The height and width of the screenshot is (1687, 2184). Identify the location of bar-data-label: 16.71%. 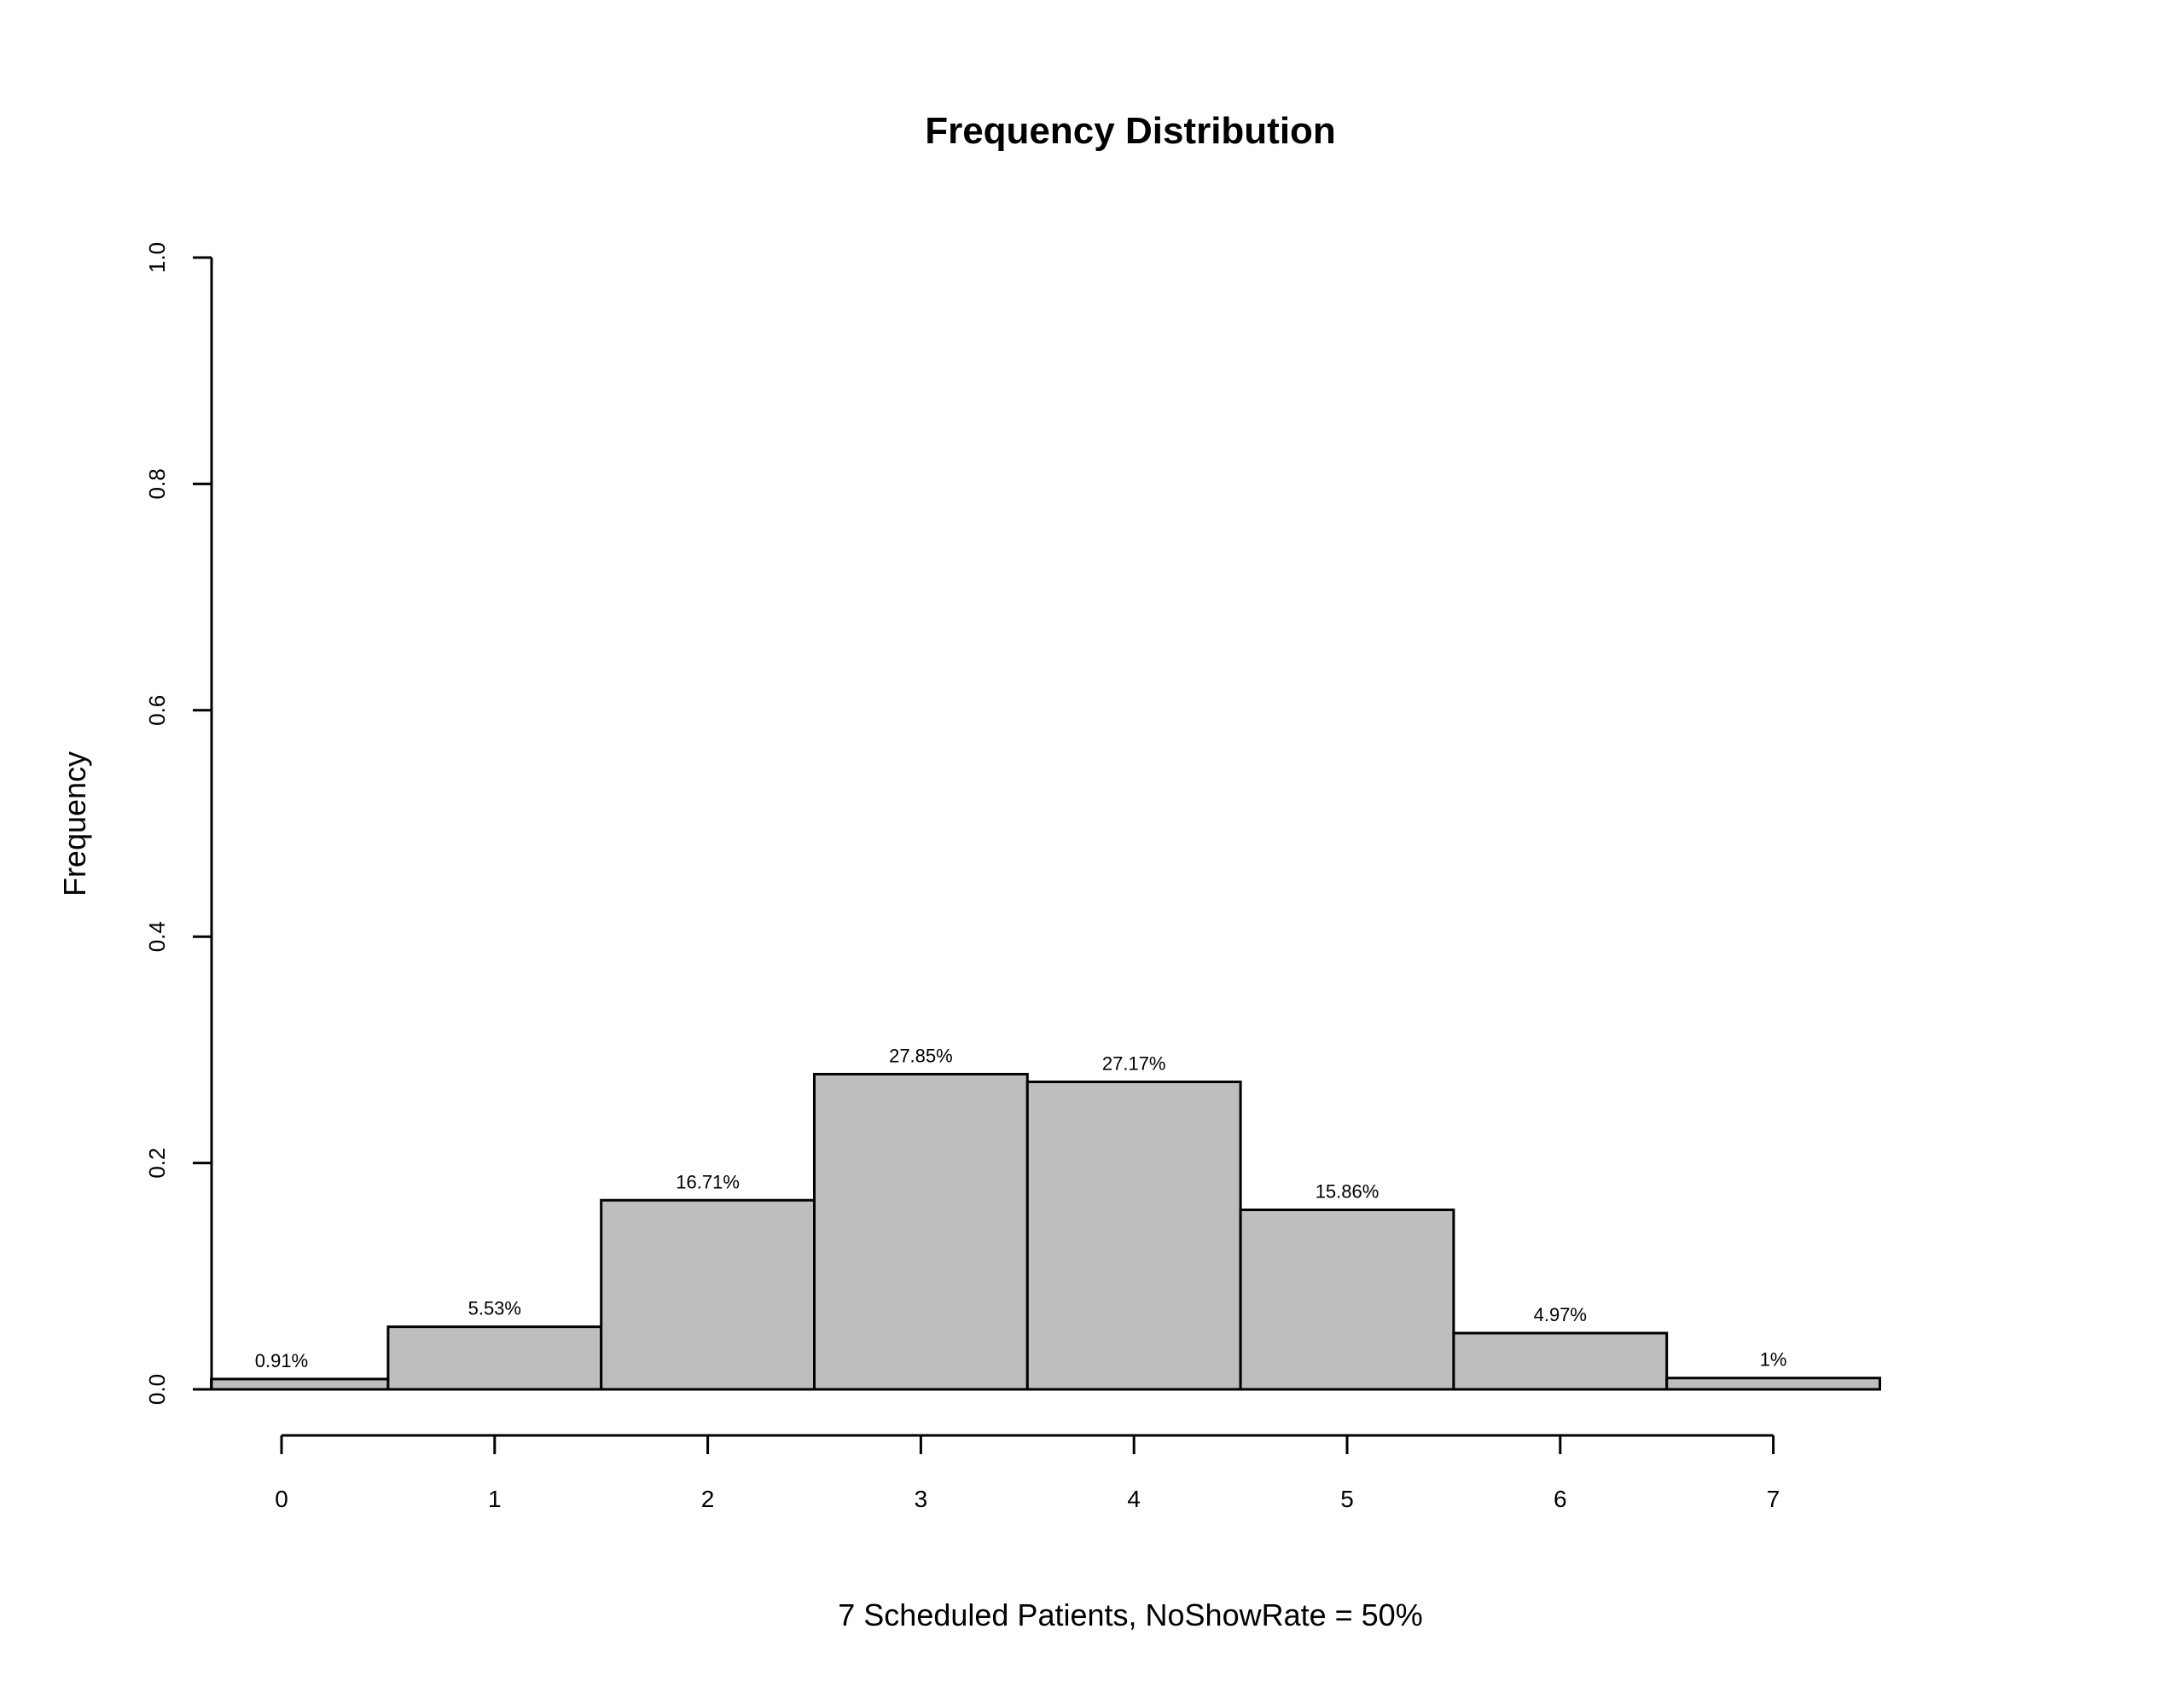
(708, 1181).